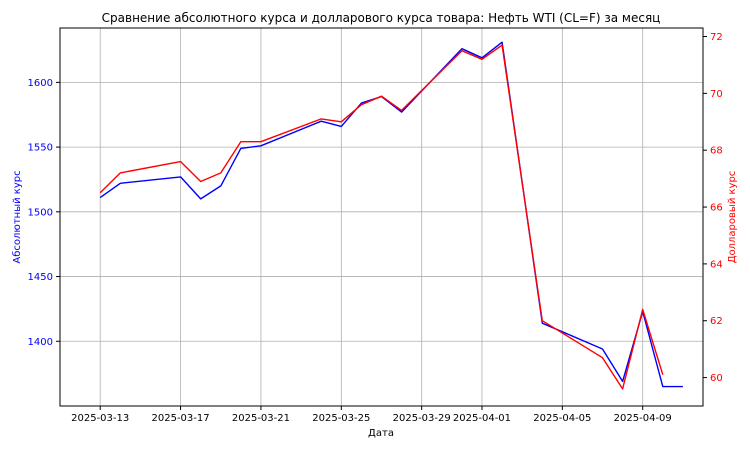  What do you see at coordinates (716, 208) in the screenshot?
I see `right-y-tick-label: 66` at bounding box center [716, 208].